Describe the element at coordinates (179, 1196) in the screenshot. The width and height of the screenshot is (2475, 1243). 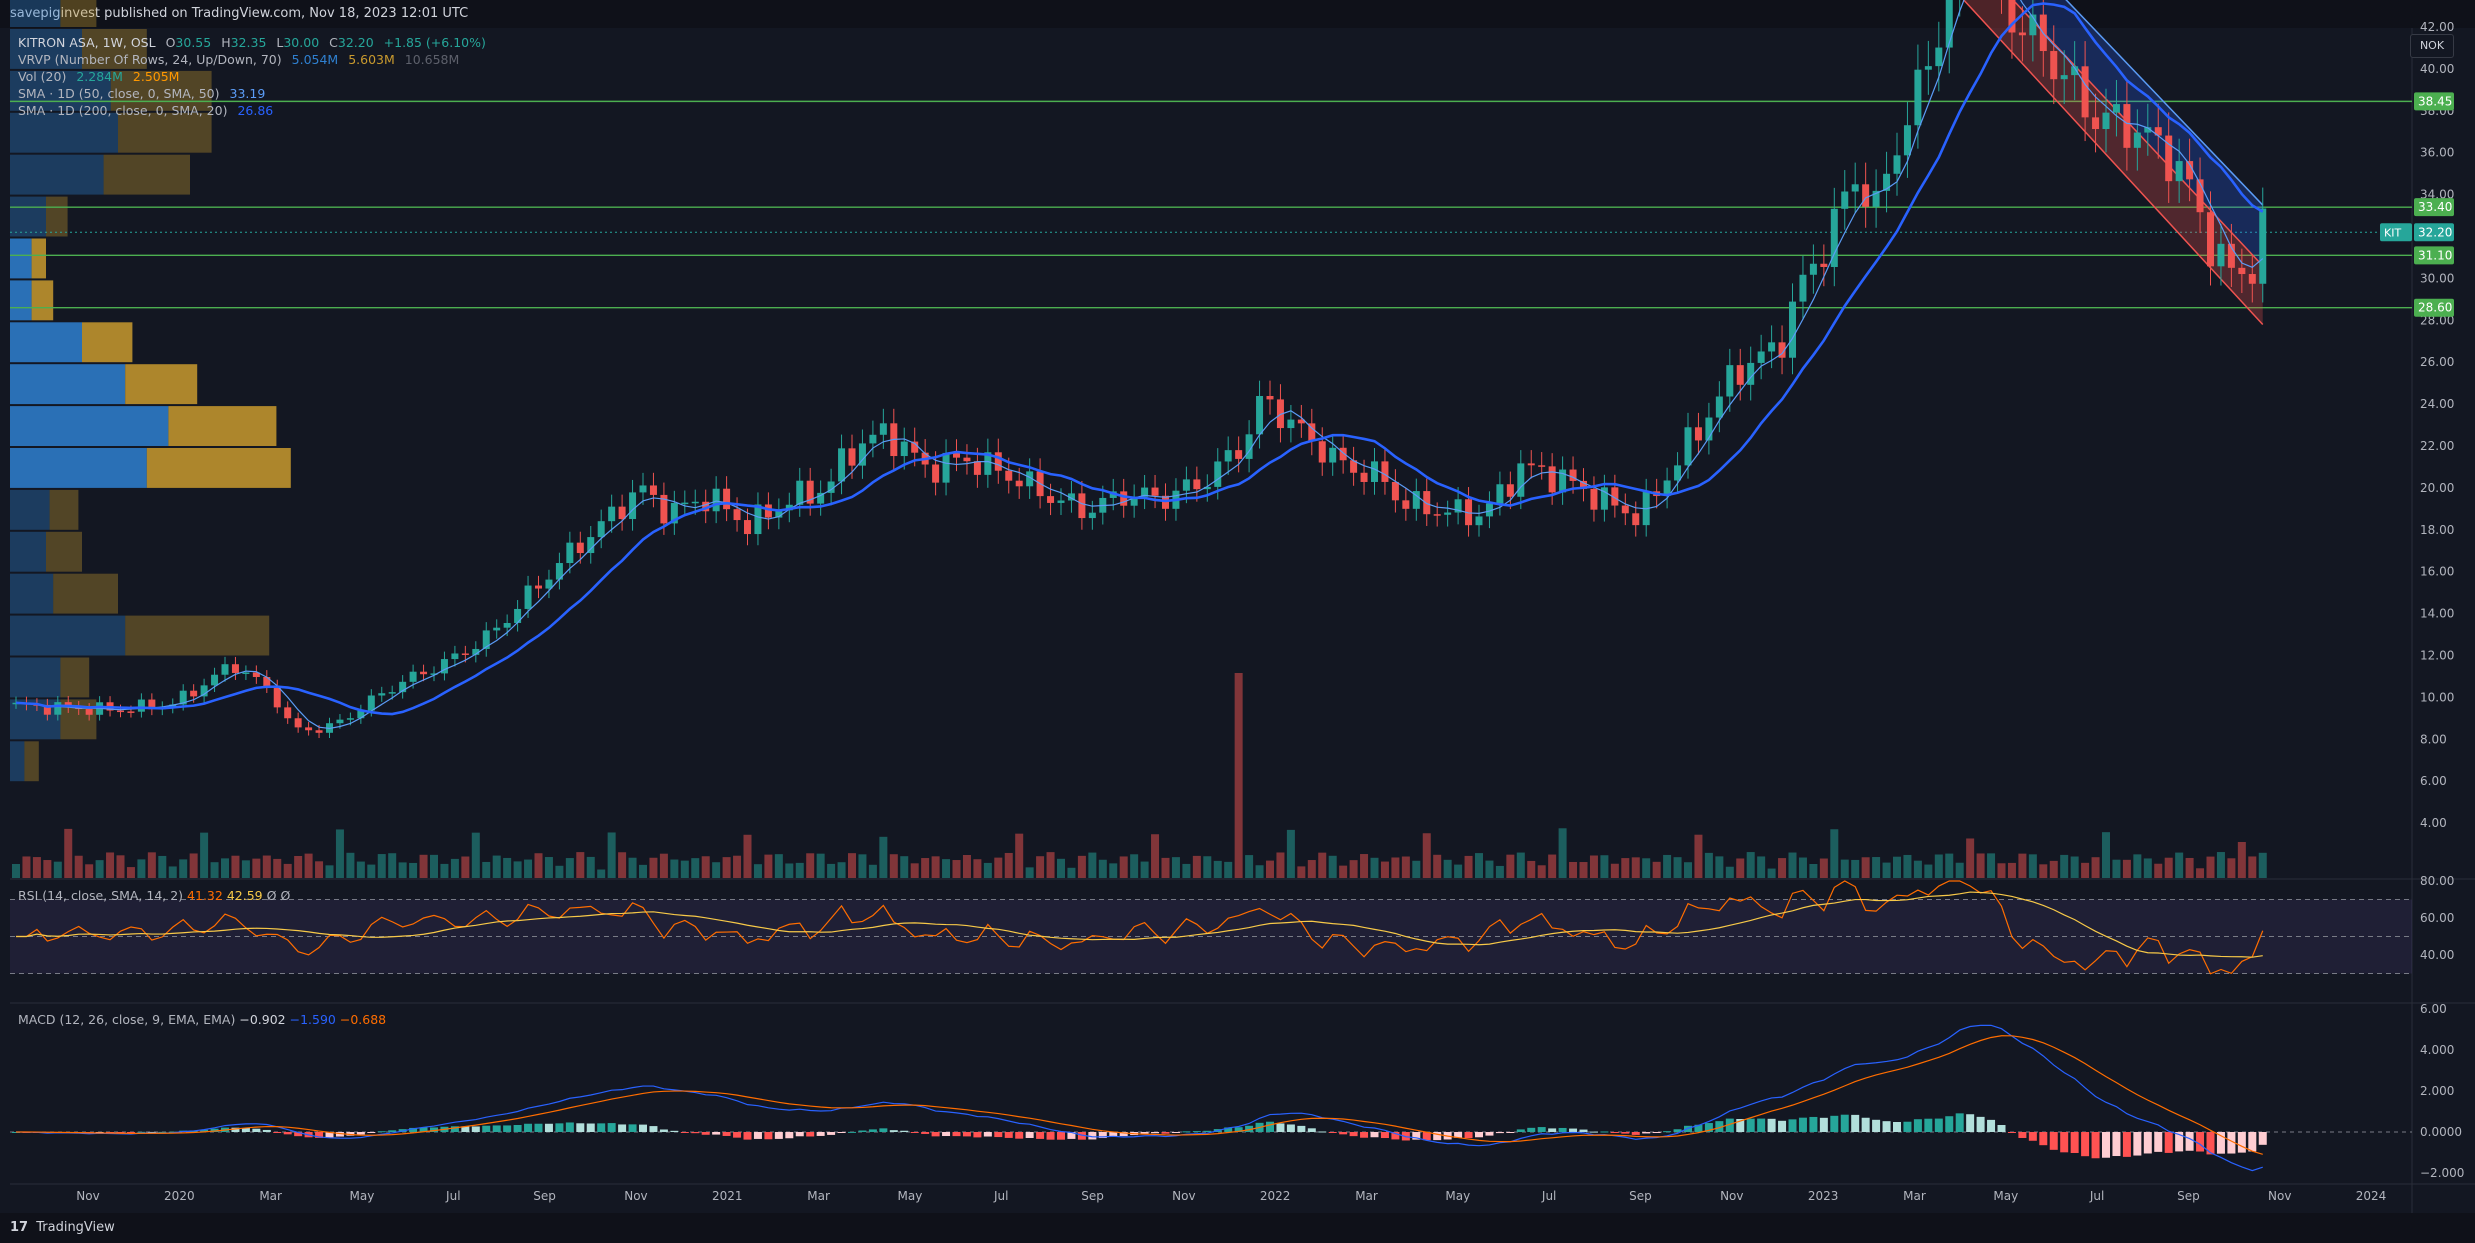
I see `time-axis-label: 2020` at that location.